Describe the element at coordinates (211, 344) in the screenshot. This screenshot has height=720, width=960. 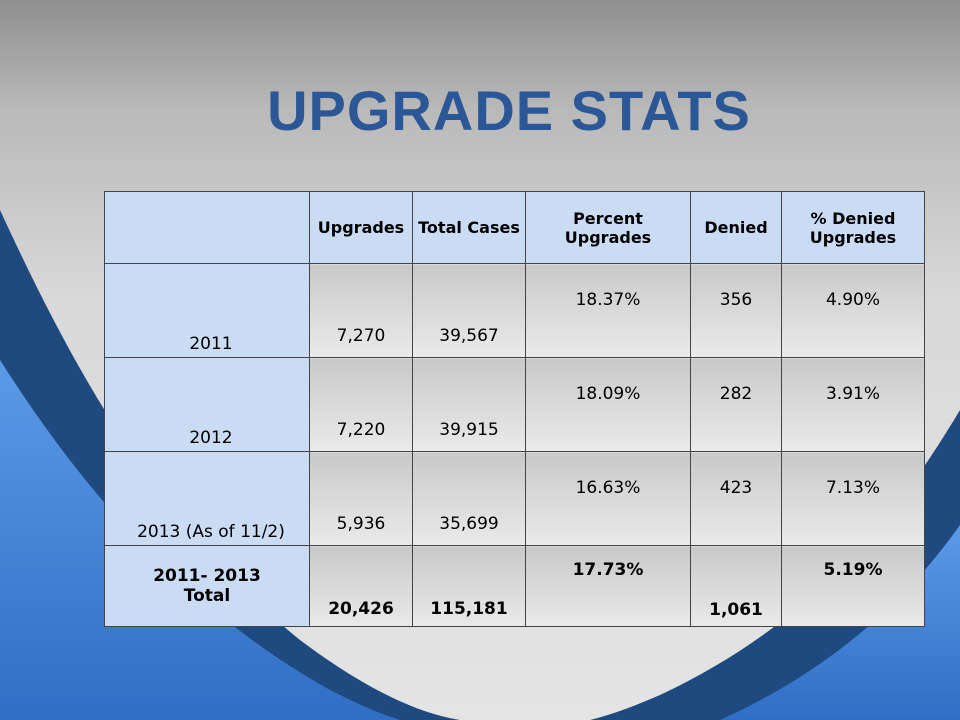
I see `row-year-label: 2011` at that location.